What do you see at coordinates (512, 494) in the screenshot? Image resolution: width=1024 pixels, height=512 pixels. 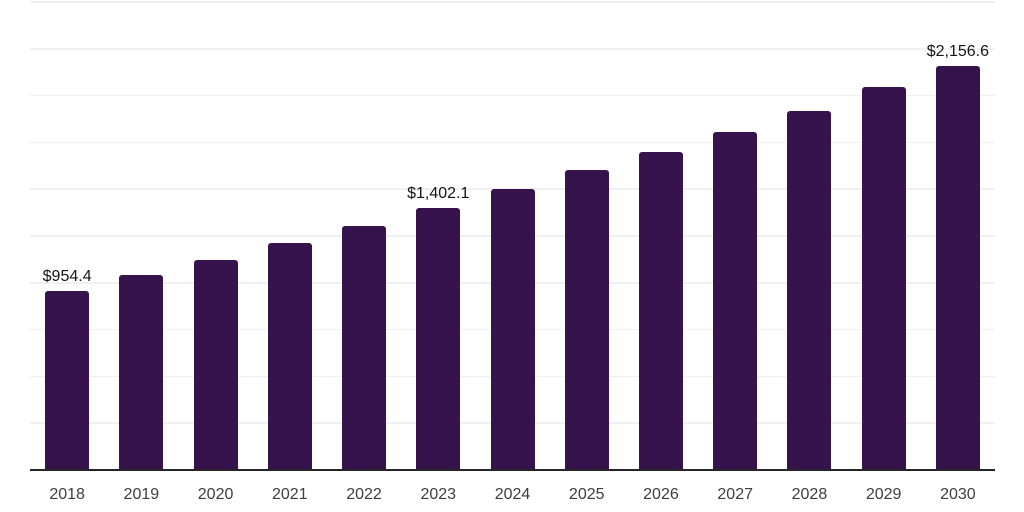 I see `x-tick-2024: 2024` at bounding box center [512, 494].